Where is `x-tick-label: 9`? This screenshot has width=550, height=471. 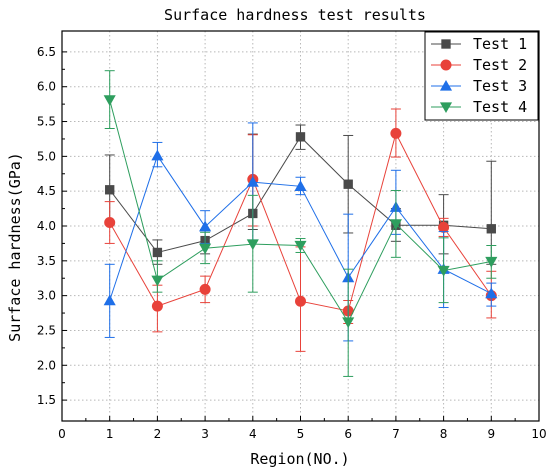
x-tick-label: 9 is located at coordinates (491, 434).